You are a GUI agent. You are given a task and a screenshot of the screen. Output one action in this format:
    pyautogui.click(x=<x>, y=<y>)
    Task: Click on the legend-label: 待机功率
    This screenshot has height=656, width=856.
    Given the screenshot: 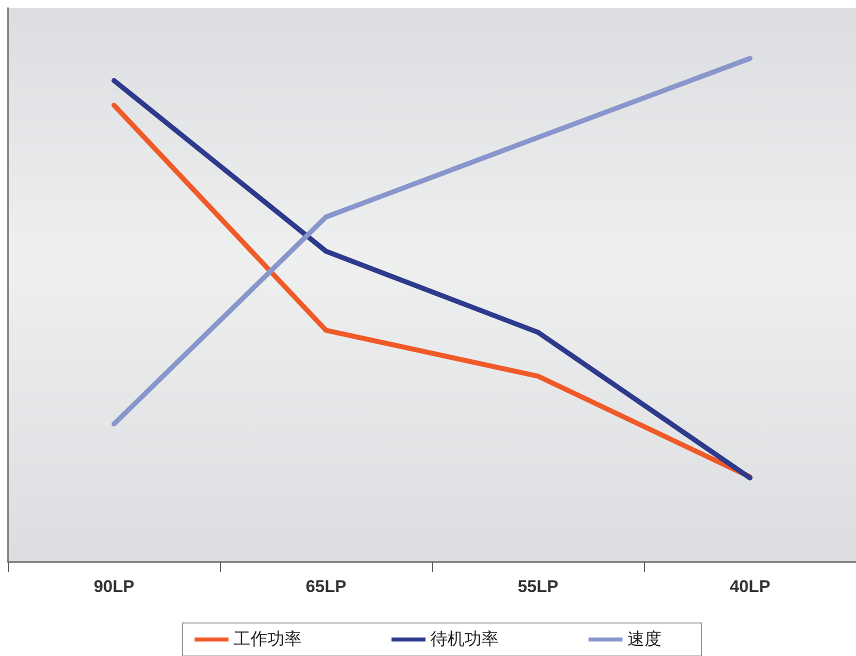 What is the action you would take?
    pyautogui.click(x=464, y=640)
    